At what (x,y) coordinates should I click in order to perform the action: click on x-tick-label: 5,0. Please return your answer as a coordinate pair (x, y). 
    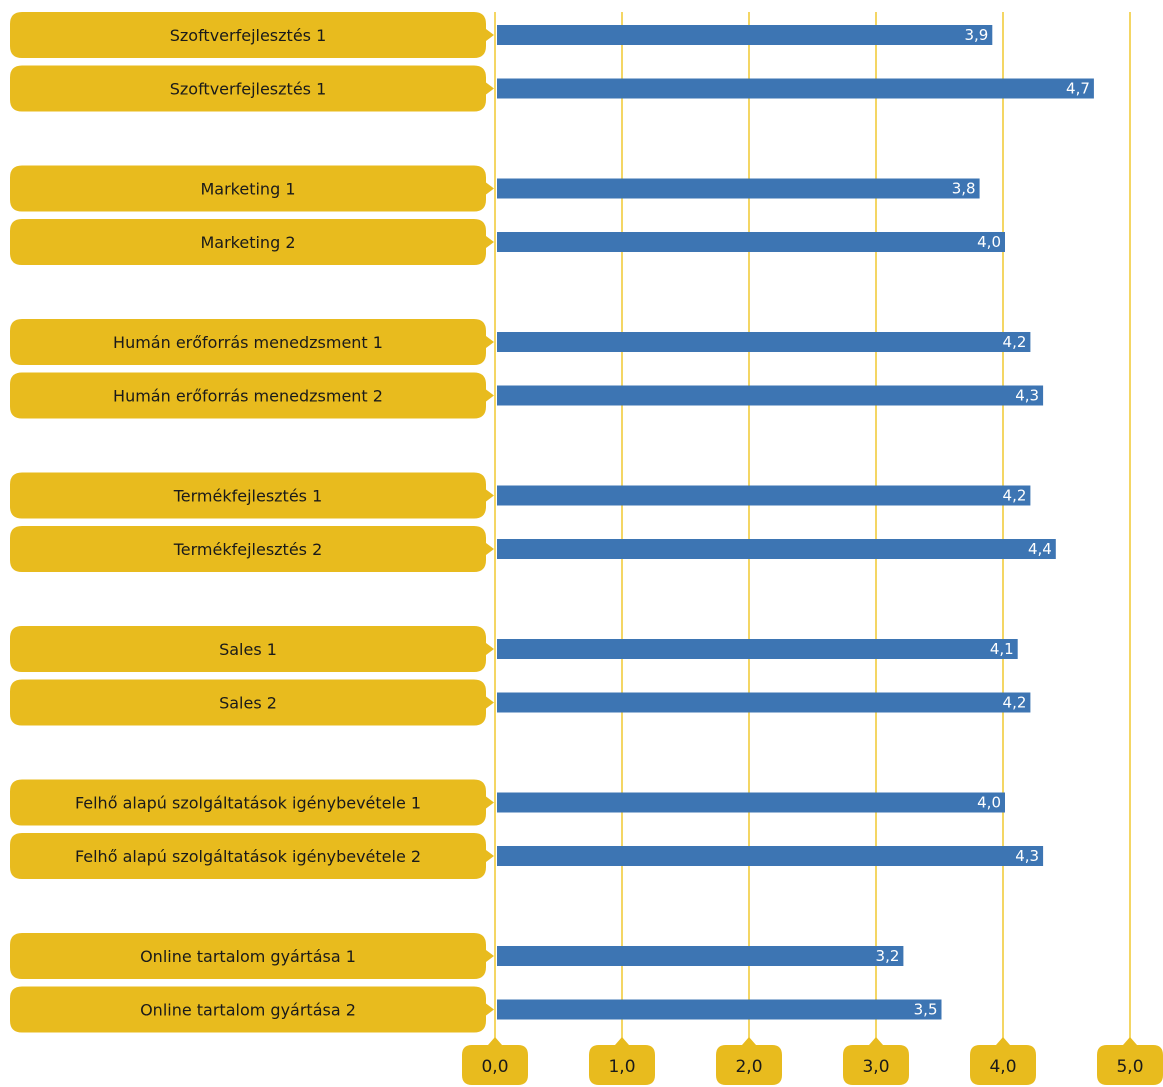
    Looking at the image, I should click on (1129, 1067).